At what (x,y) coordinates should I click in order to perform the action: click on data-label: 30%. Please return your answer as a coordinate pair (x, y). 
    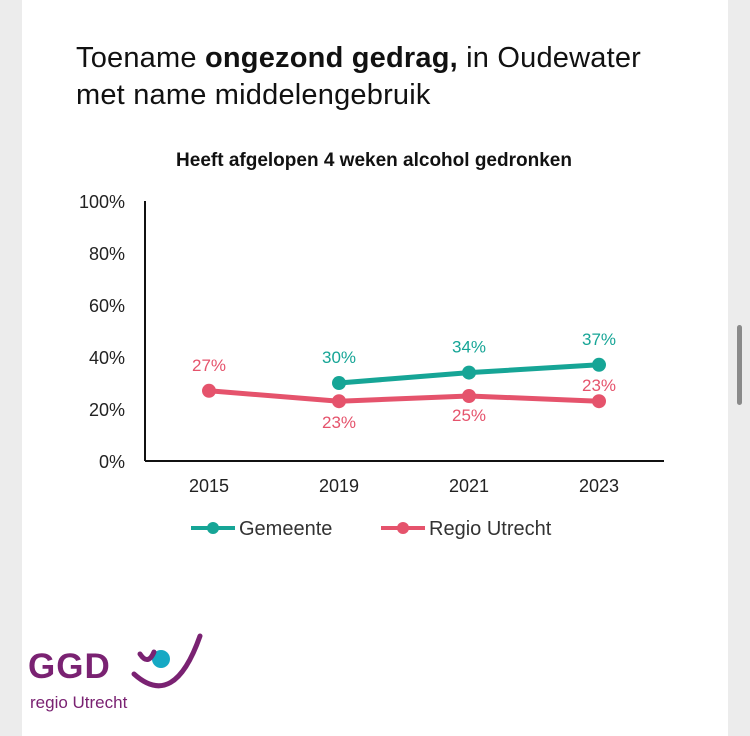
    Looking at the image, I should click on (339, 357).